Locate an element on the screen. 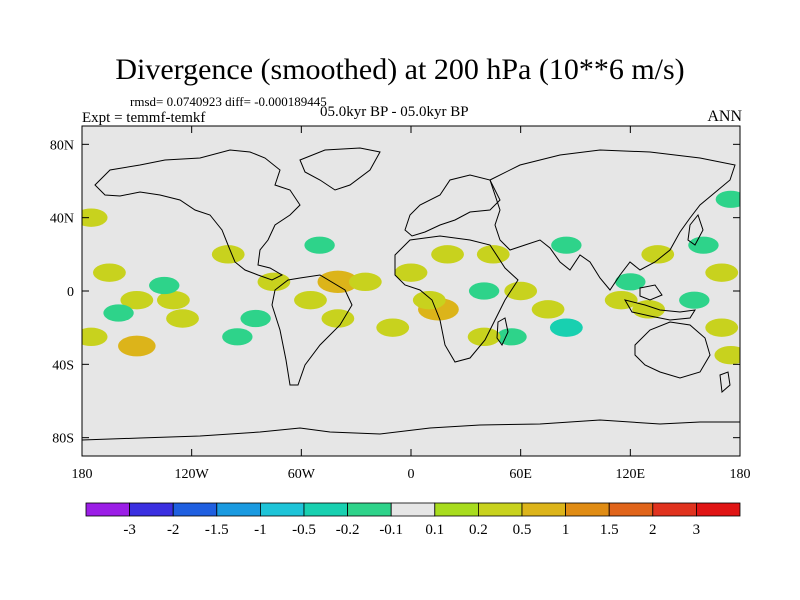  colorbar-label: -0.1 is located at coordinates (391, 530).